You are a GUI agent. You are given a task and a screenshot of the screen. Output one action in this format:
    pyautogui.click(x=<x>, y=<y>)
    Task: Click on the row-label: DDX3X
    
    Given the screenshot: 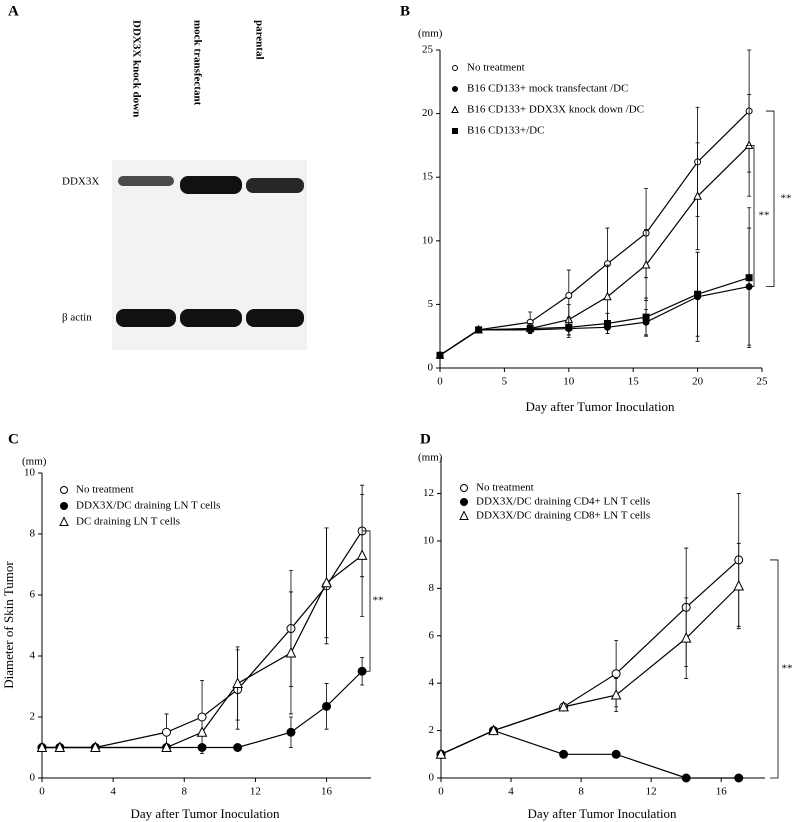 What is the action you would take?
    pyautogui.click(x=80, y=182)
    